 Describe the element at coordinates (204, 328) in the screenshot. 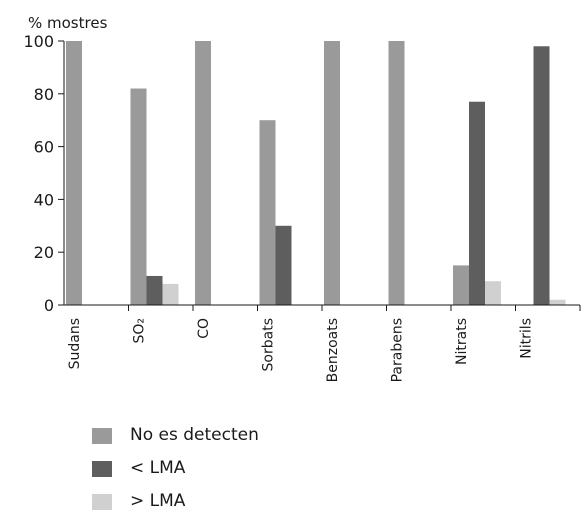

I see `x-tick-label: CO` at that location.